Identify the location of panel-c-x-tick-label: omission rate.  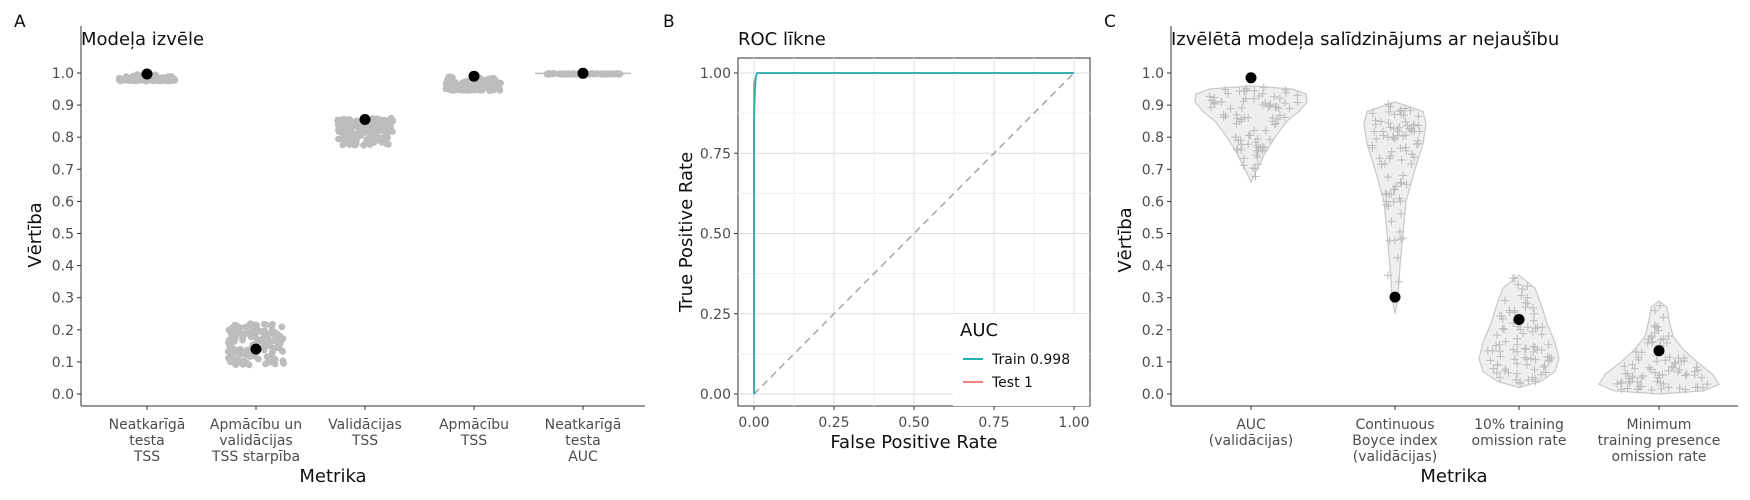
(1519, 441).